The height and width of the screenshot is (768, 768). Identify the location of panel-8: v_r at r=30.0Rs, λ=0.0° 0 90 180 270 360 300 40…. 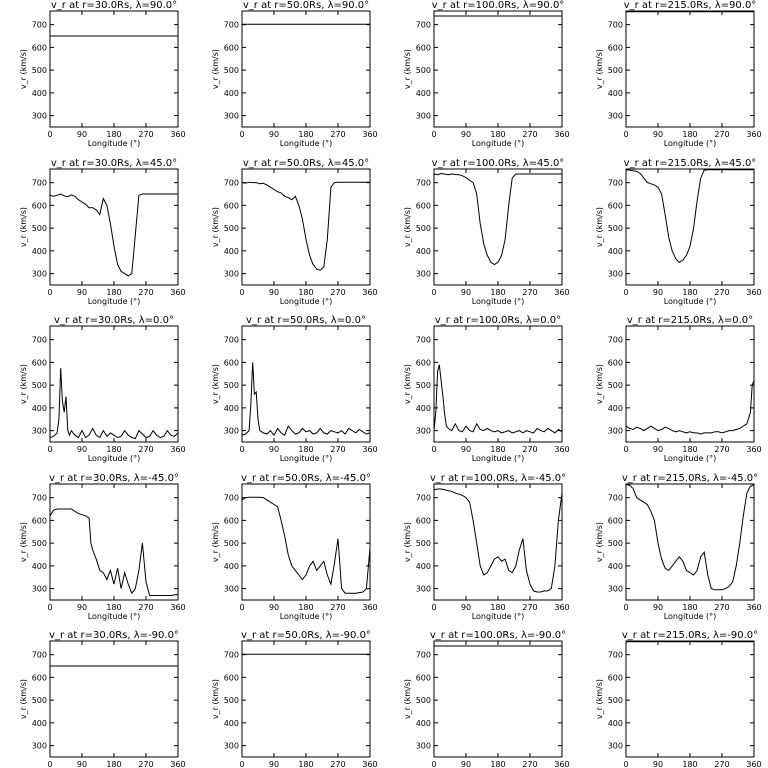
(102, 389).